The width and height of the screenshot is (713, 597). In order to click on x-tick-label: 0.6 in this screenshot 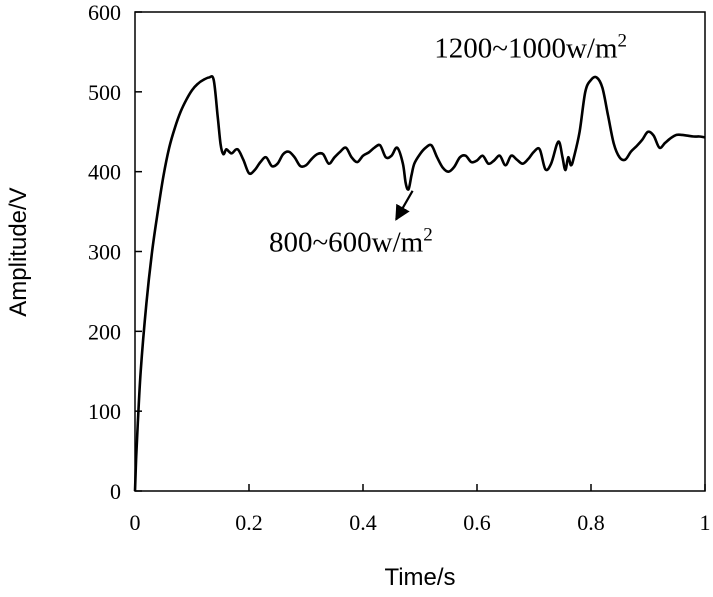, I will do `click(477, 522)`.